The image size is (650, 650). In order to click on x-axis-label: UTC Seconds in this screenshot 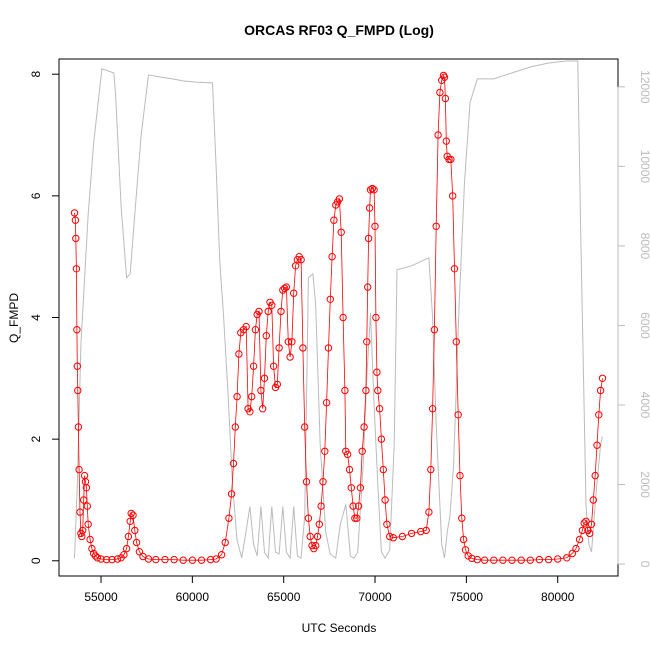, I will do `click(339, 628)`.